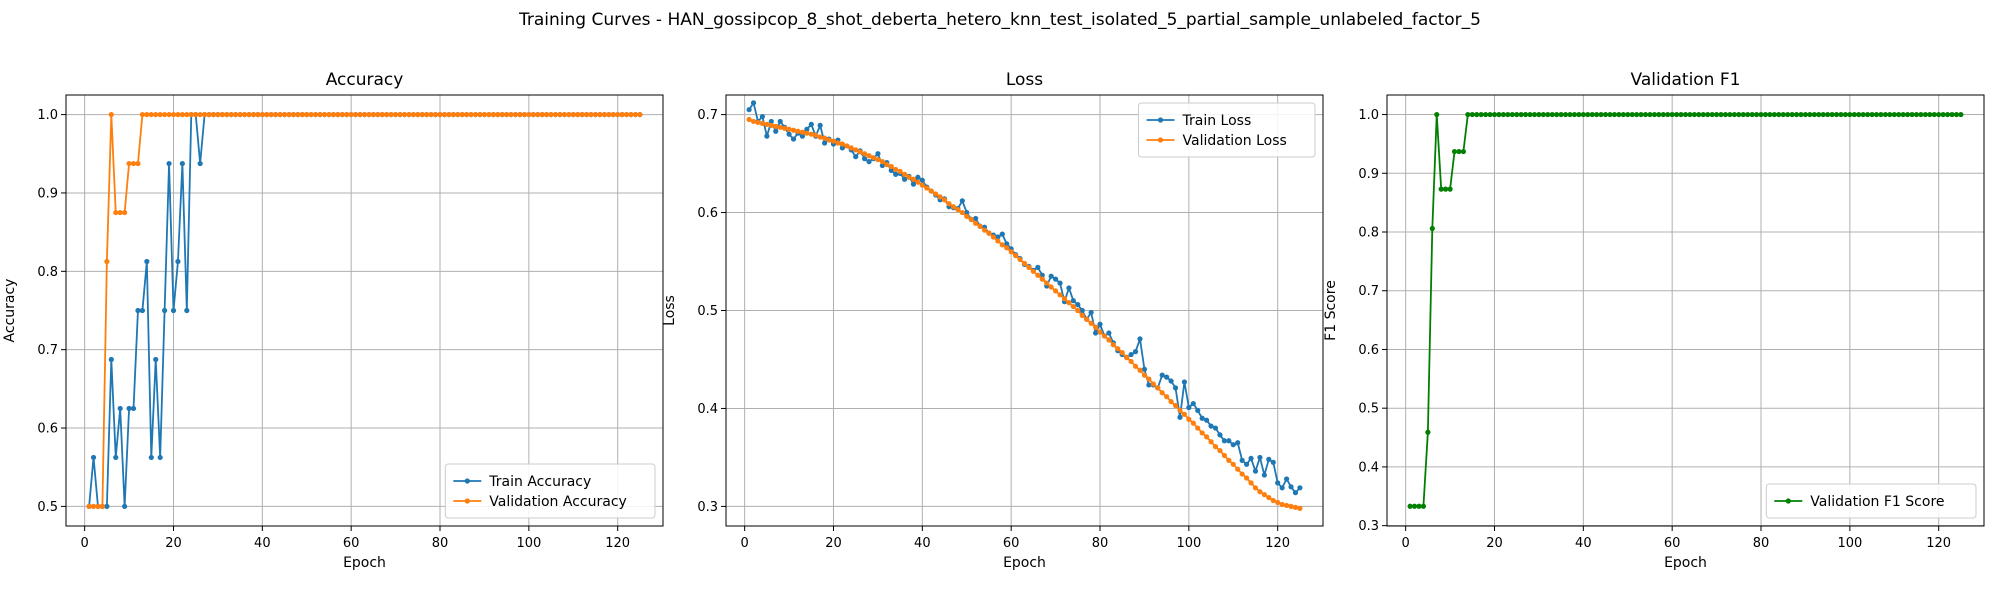  I want to click on legend: Train Accuracy Validation Accuracy, so click(550, 491).